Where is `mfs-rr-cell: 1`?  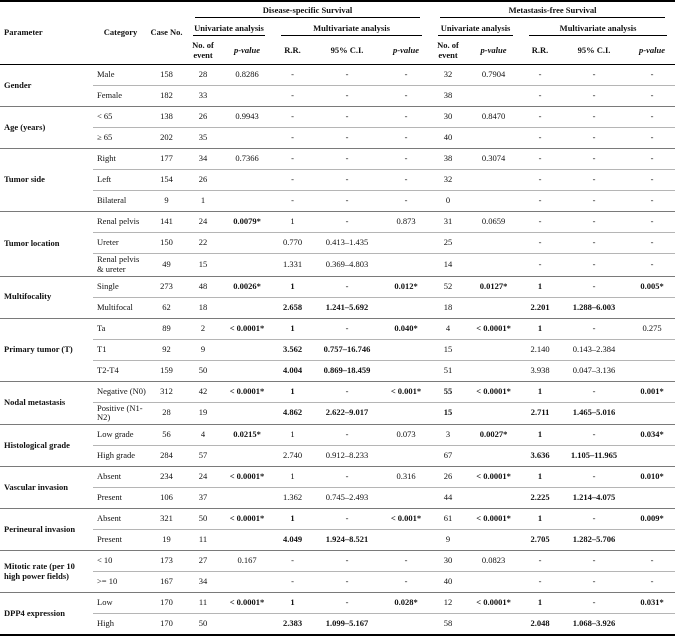
mfs-rr-cell: 1 is located at coordinates (540, 519).